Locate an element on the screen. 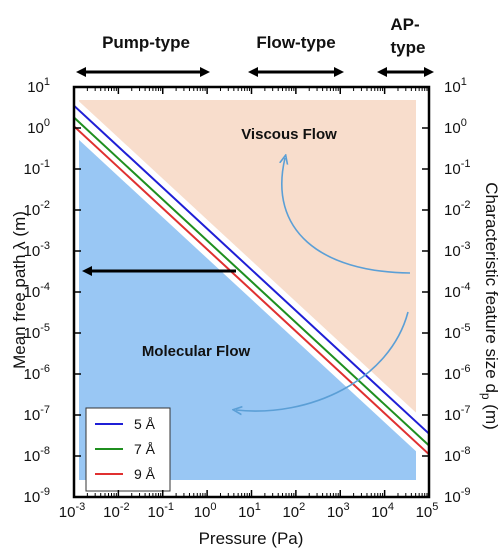 This screenshot has height=550, width=504. legend-label-7a: 7 Å is located at coordinates (145, 449).